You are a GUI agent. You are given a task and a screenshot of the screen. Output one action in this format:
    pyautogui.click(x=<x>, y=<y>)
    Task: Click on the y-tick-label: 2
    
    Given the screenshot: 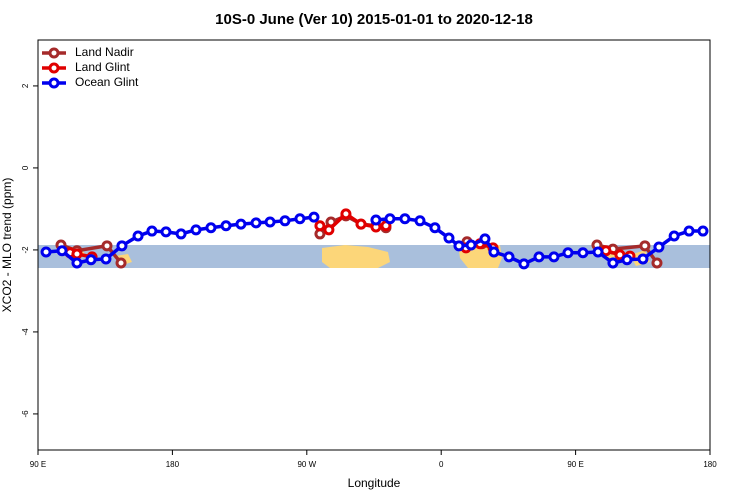 What is the action you would take?
    pyautogui.click(x=25, y=85)
    